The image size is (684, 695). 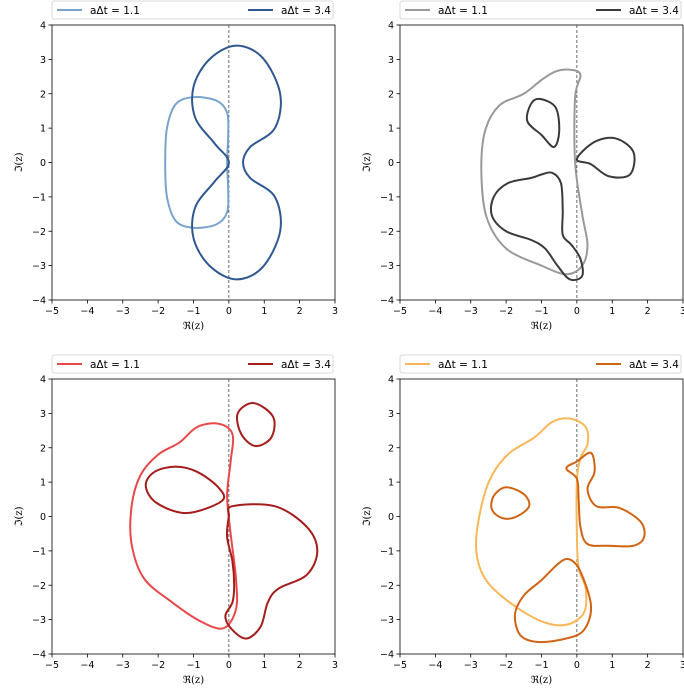 I want to click on x-tick-label: −1, so click(x=193, y=311).